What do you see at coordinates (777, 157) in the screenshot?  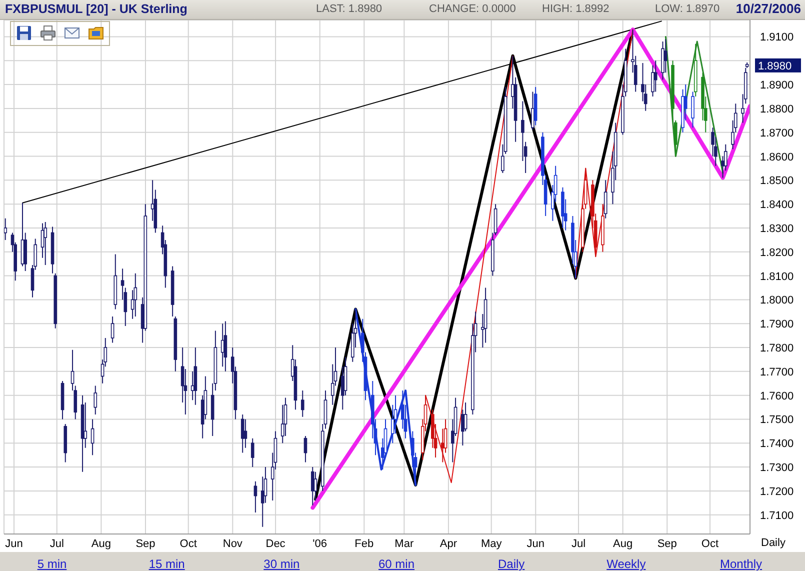 I see `y-tick-label: 1.8600` at bounding box center [777, 157].